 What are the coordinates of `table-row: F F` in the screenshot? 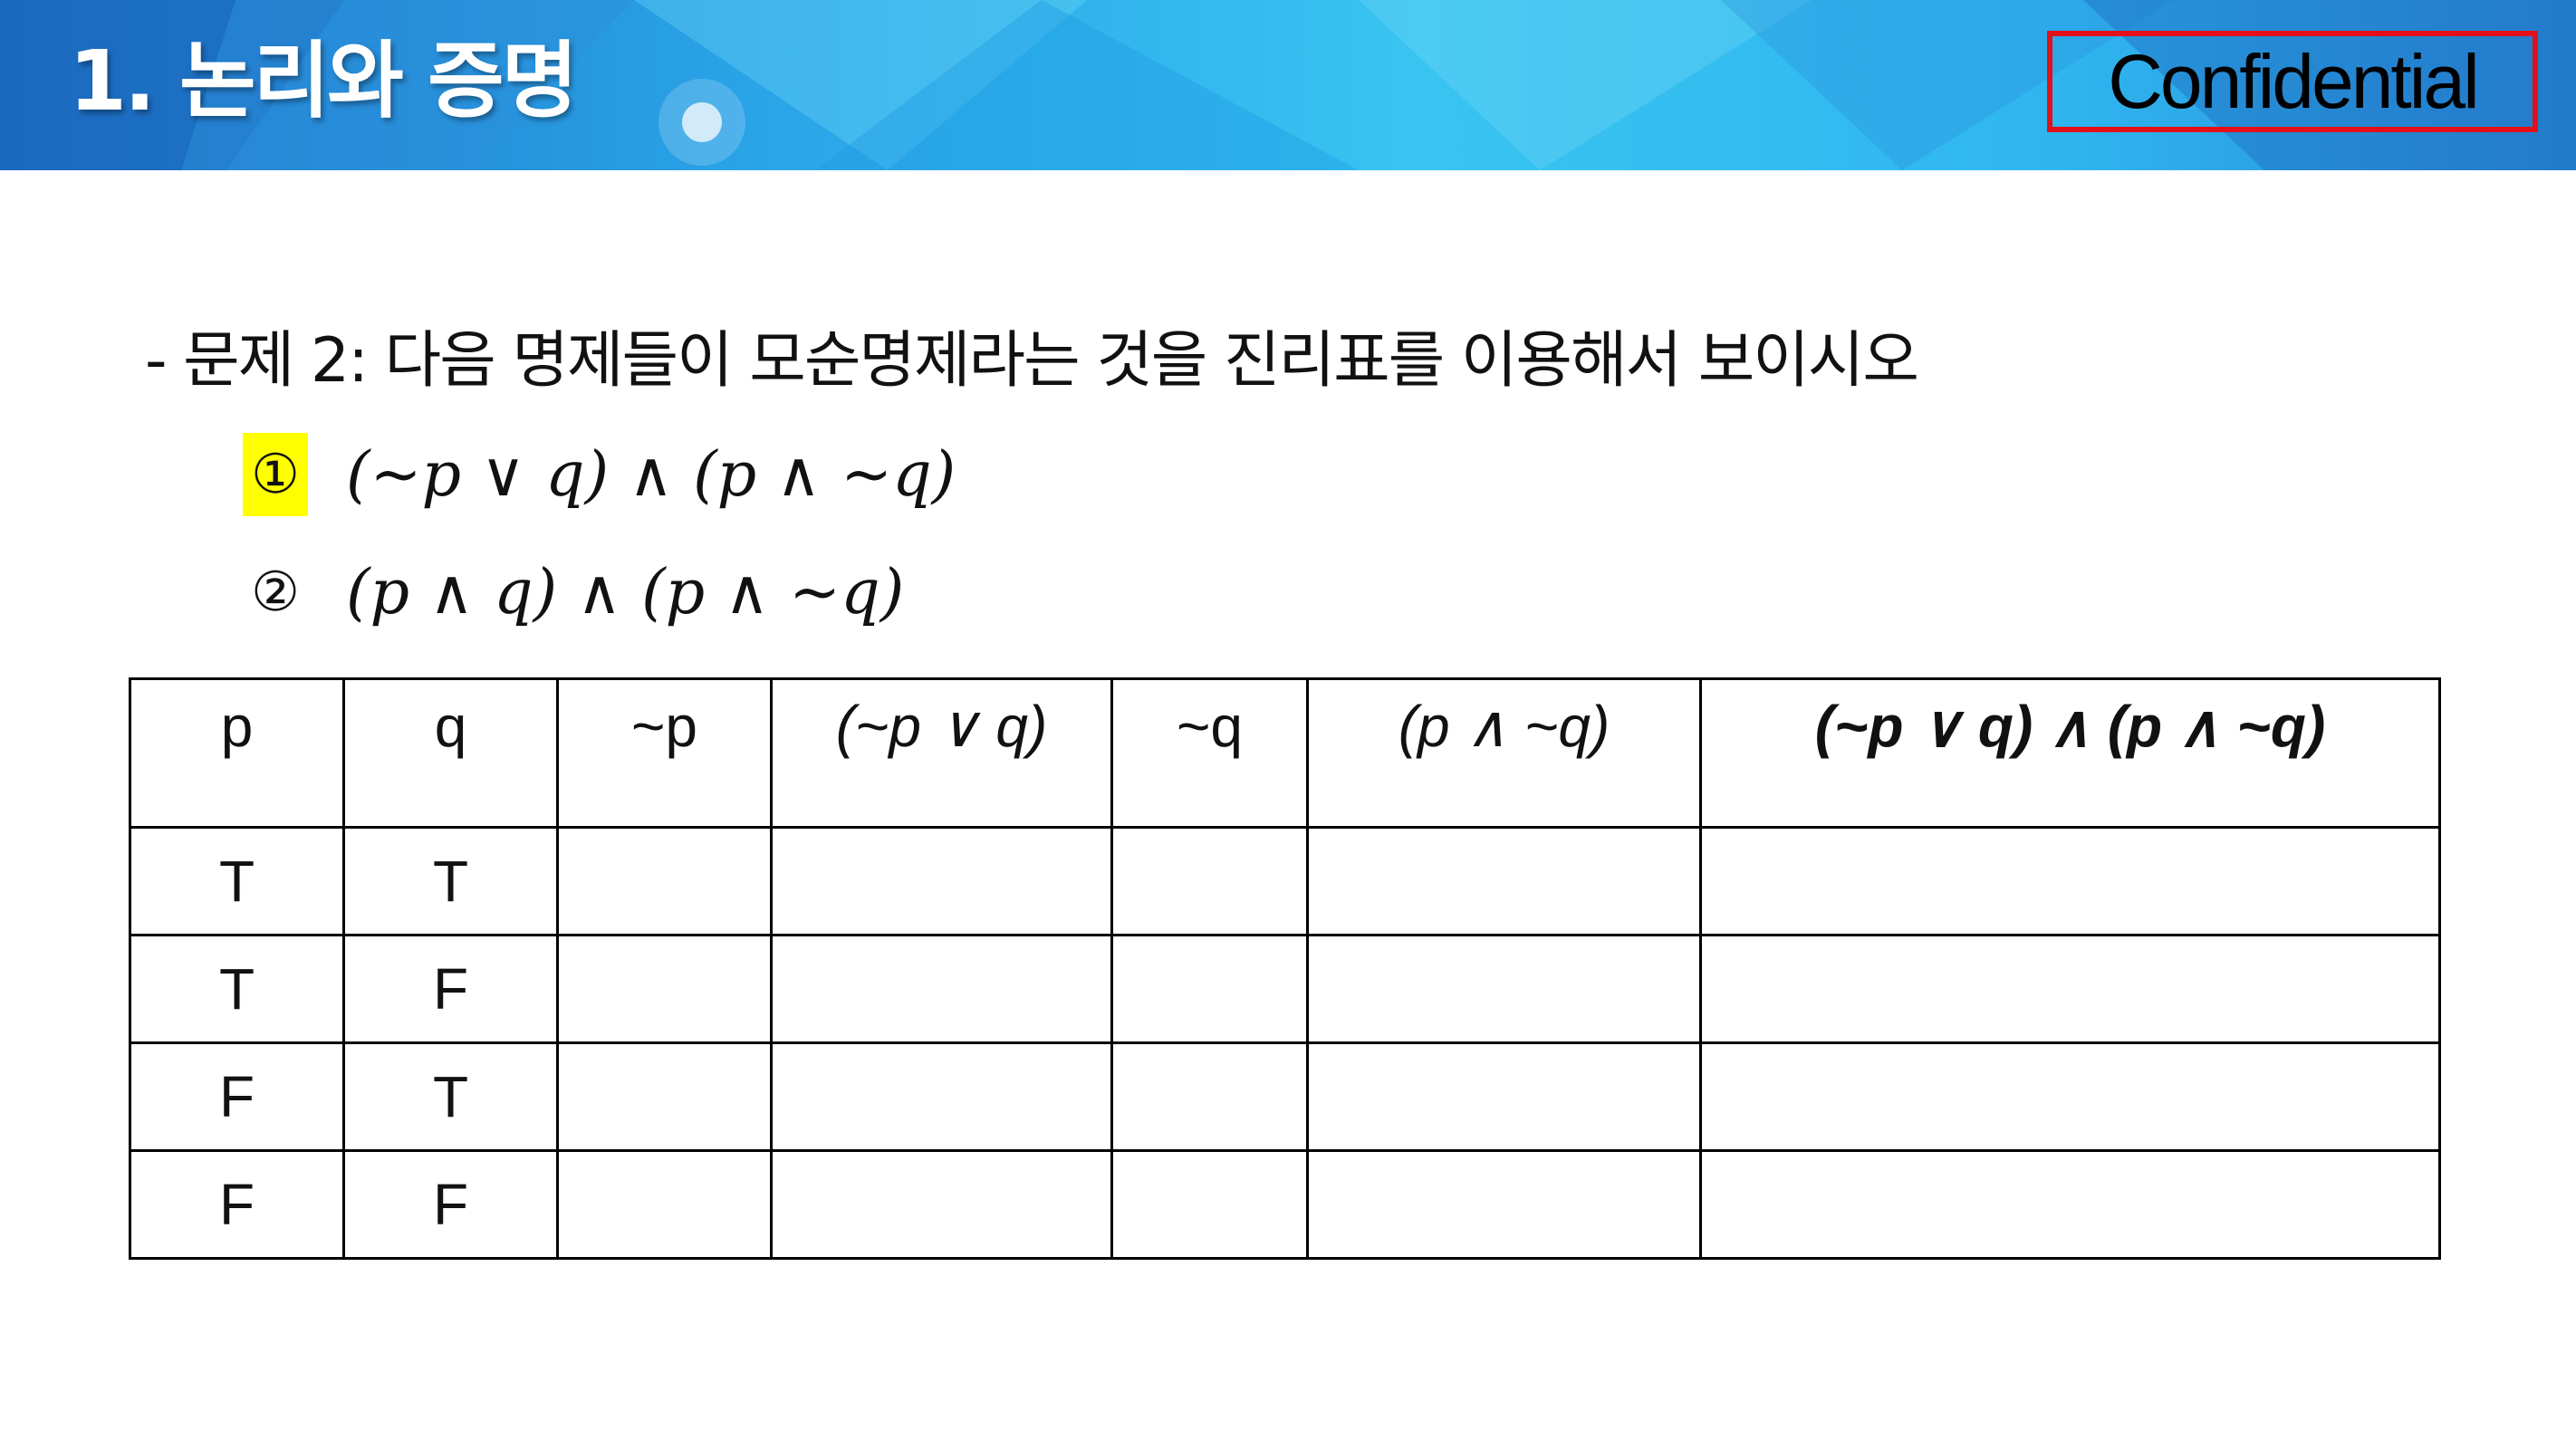 It's located at (1285, 1204).